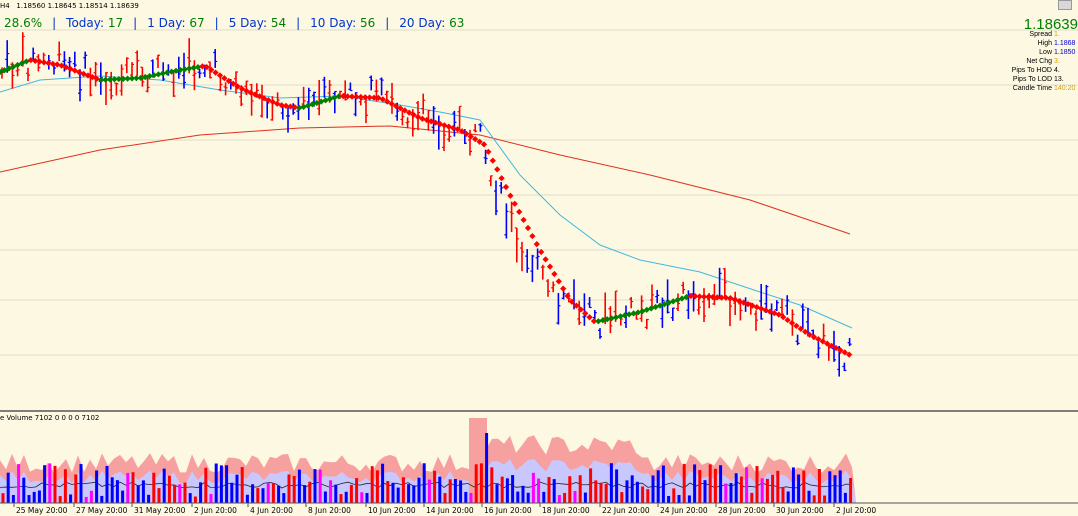 This screenshot has width=1078, height=516. I want to click on stat-partial: 28.6%, so click(23, 23).